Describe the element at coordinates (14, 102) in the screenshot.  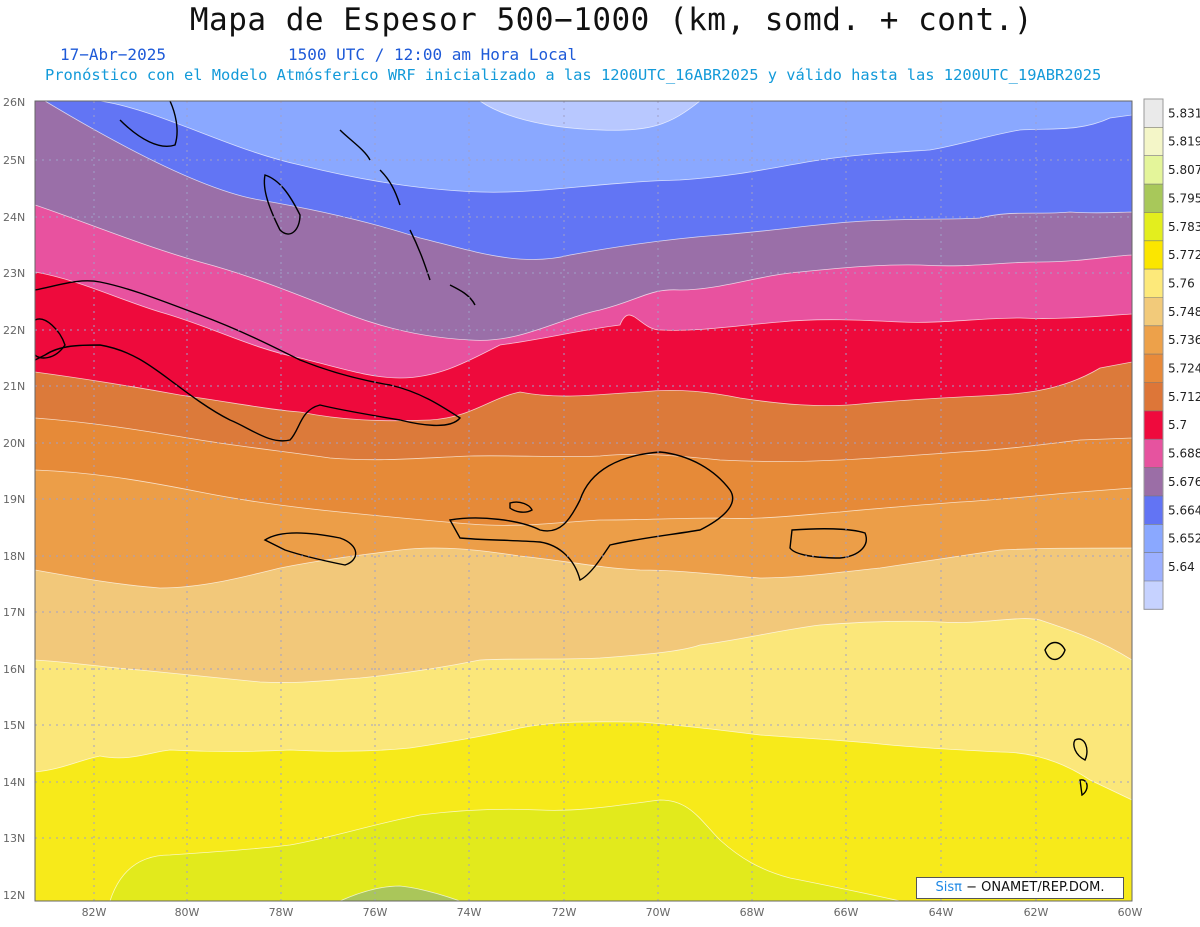
I see `lat-label: 26N` at that location.